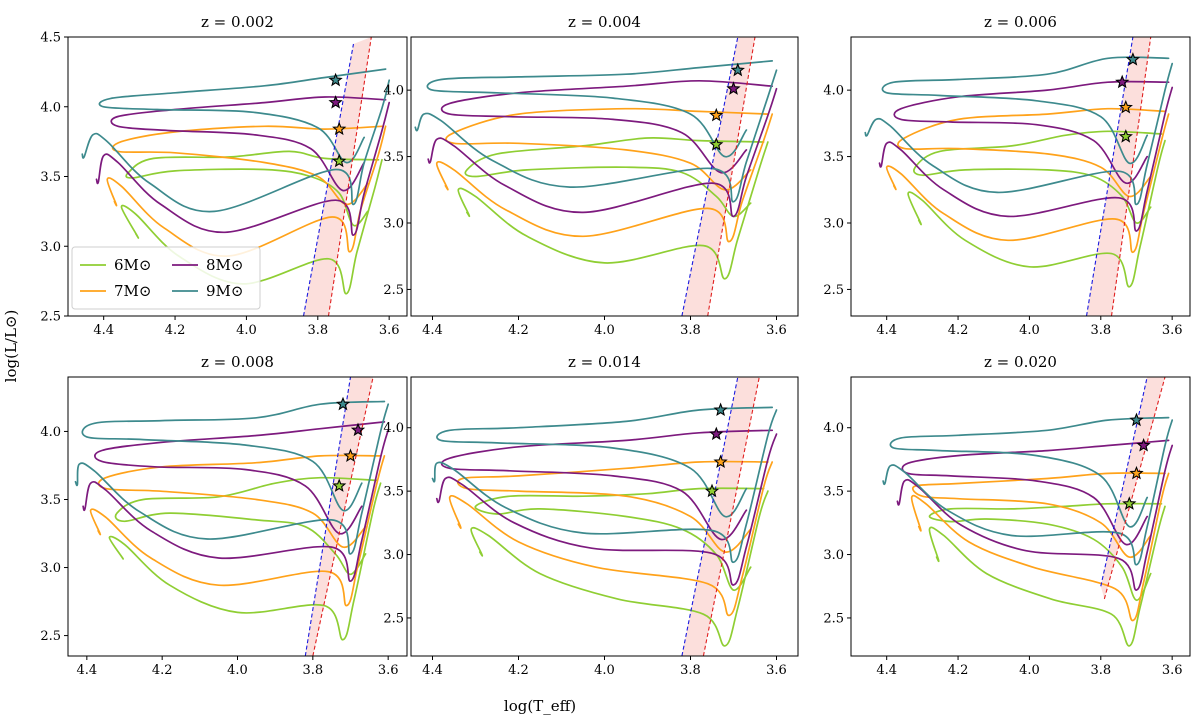 Image resolution: width=1200 pixels, height=719 pixels. What do you see at coordinates (11, 346) in the screenshot?
I see `y-axis-label: log(L/L⊙)` at bounding box center [11, 346].